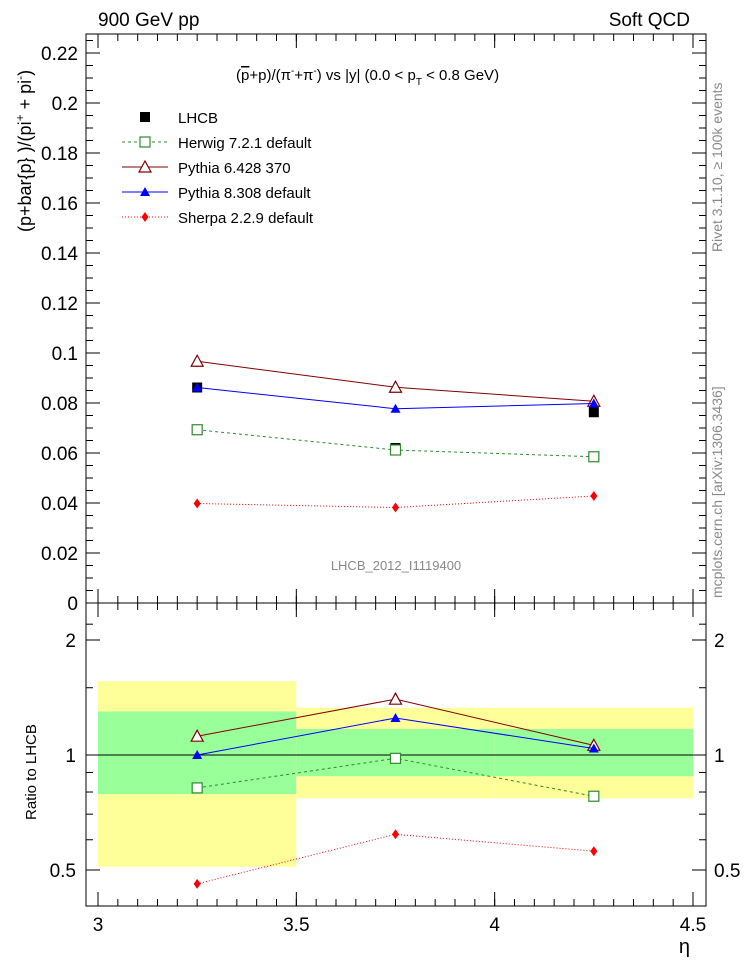 Image resolution: width=746 pixels, height=972 pixels. What do you see at coordinates (59, 504) in the screenshot?
I see `y-tick-label: 0.04` at bounding box center [59, 504].